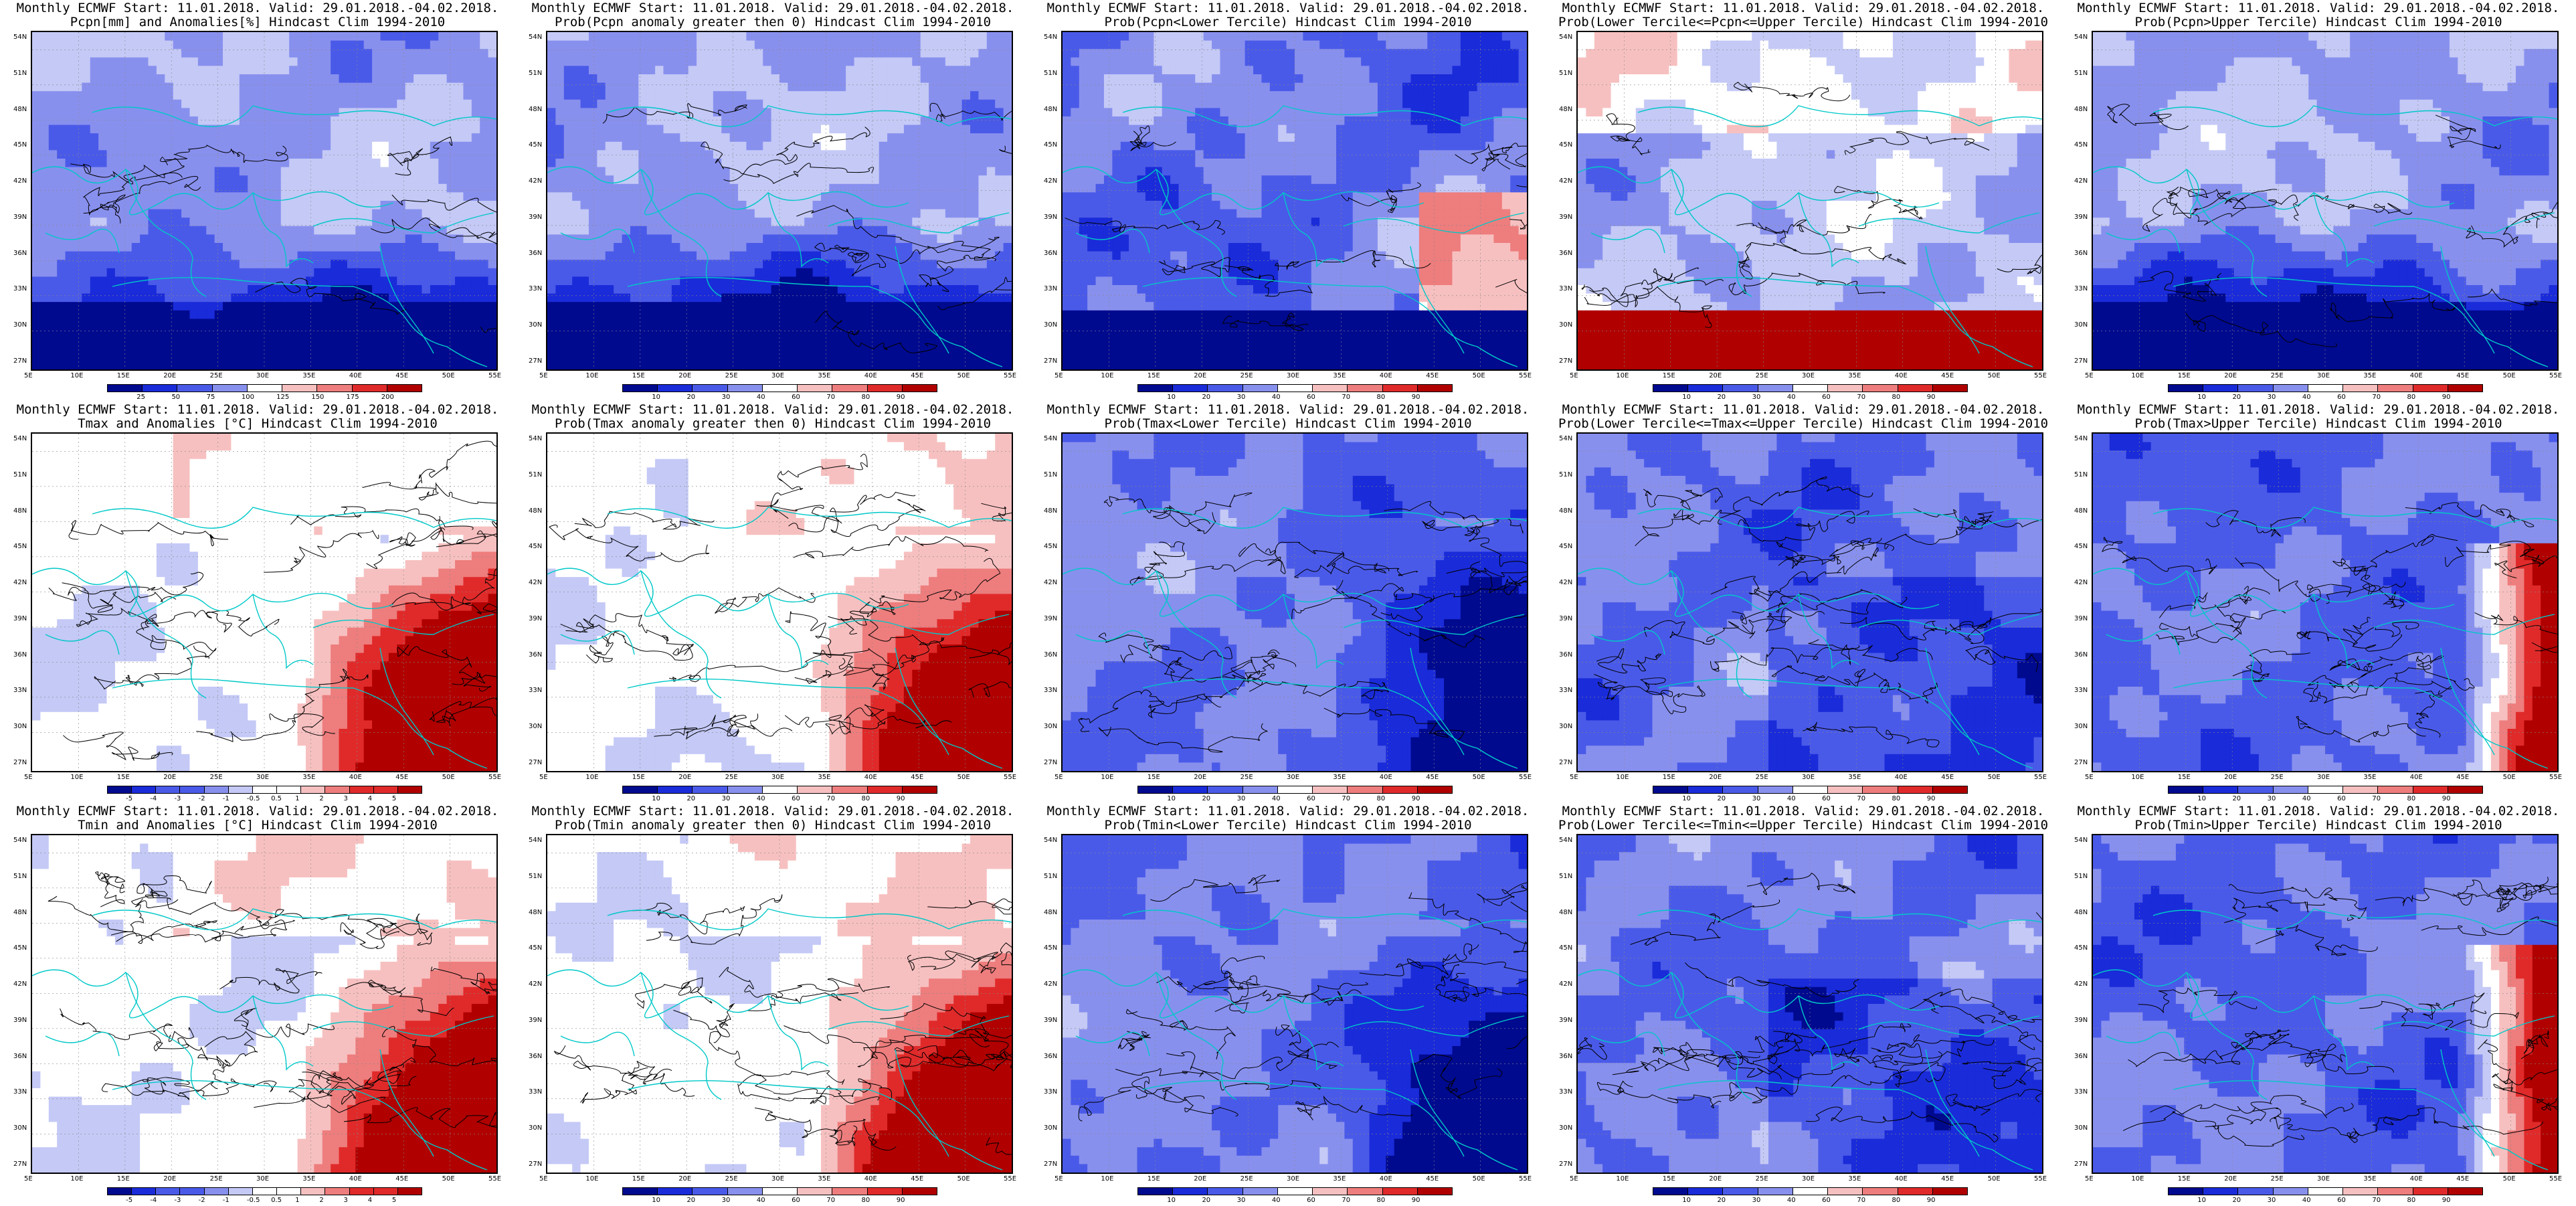 The height and width of the screenshot is (1206, 2576). Describe the element at coordinates (1808, 375) in the screenshot. I see `lon-tick-label: 30E` at that location.